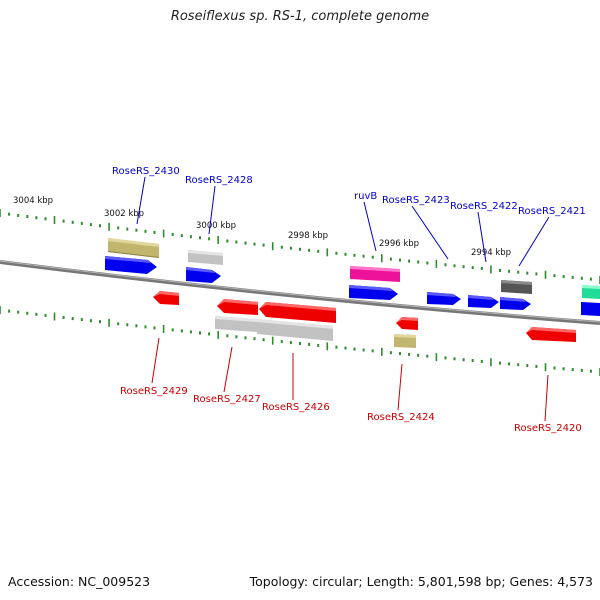  I want to click on gene-label-ruvB: ruvB, so click(365, 196).